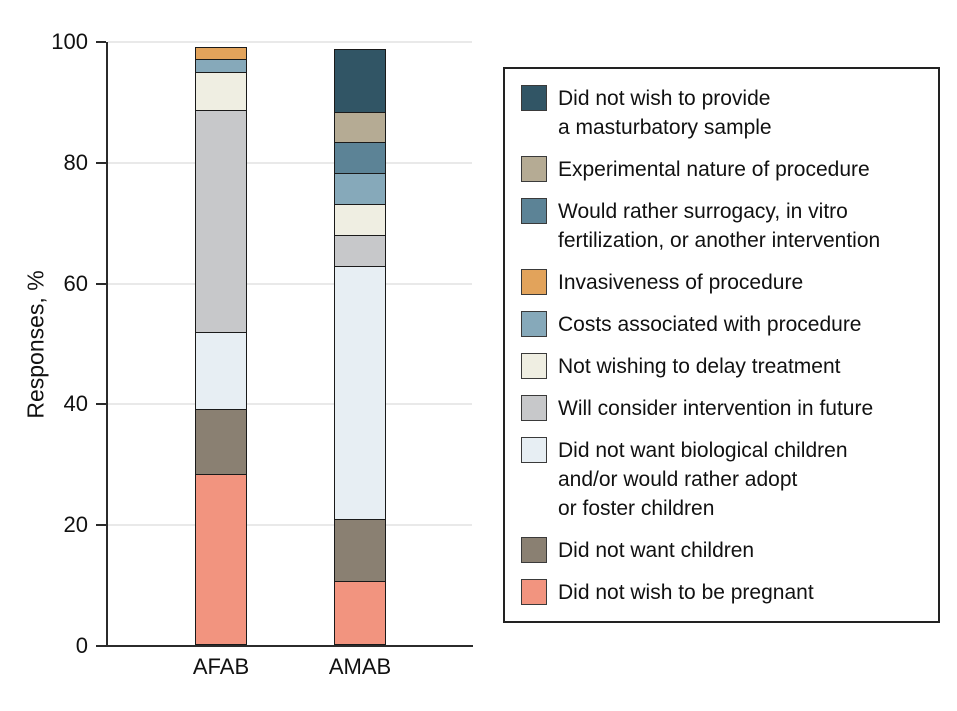 The height and width of the screenshot is (711, 957). Describe the element at coordinates (221, 666) in the screenshot. I see `category-label-afab: AFAB` at that location.